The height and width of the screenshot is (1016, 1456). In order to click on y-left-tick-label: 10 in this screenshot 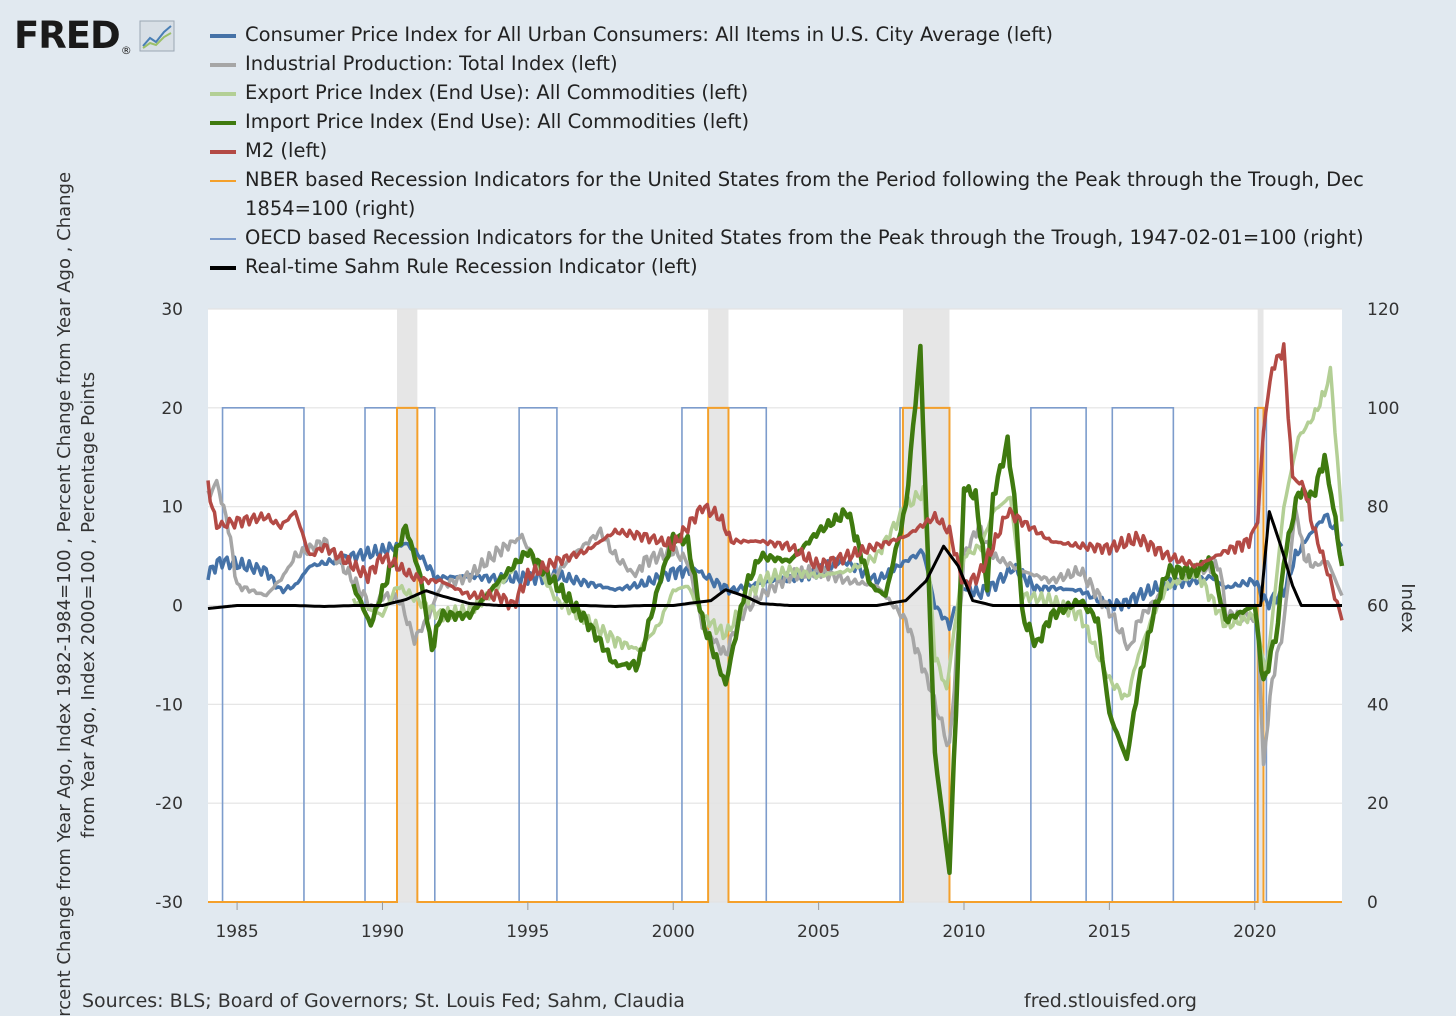, I will do `click(172, 508)`.